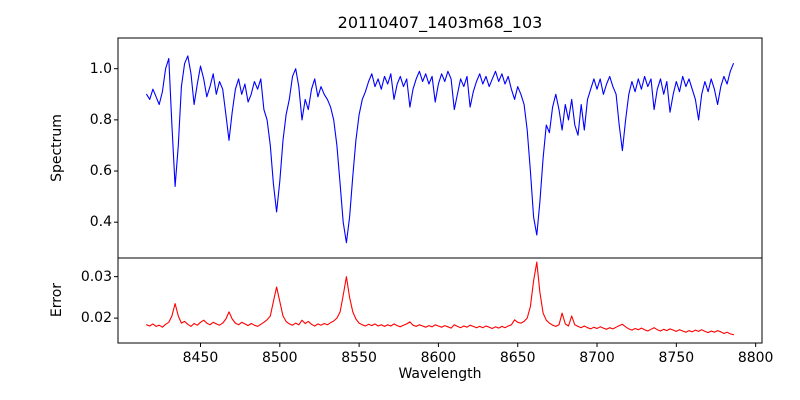 The width and height of the screenshot is (800, 400). What do you see at coordinates (755, 358) in the screenshot?
I see `x-tick-label: 8800` at bounding box center [755, 358].